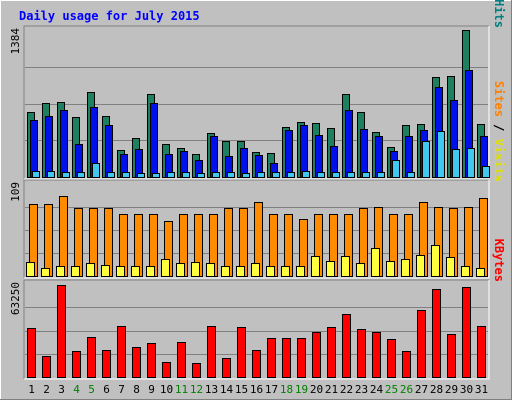  Describe the element at coordinates (391, 389) in the screenshot. I see `x-tick-label: 25` at that location.